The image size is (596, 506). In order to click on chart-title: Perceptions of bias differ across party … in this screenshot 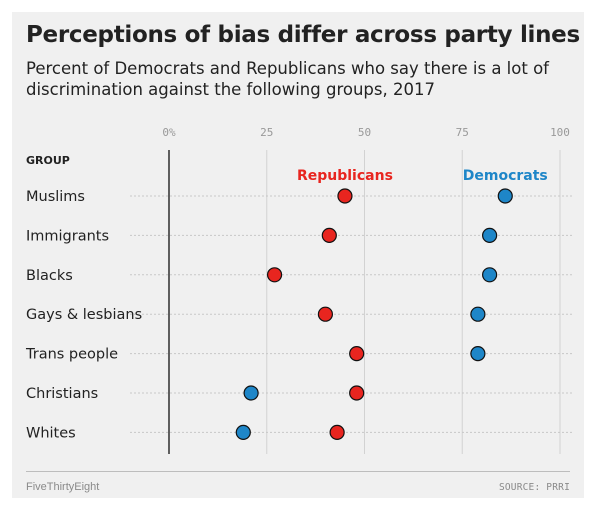, I will do `click(303, 35)`.